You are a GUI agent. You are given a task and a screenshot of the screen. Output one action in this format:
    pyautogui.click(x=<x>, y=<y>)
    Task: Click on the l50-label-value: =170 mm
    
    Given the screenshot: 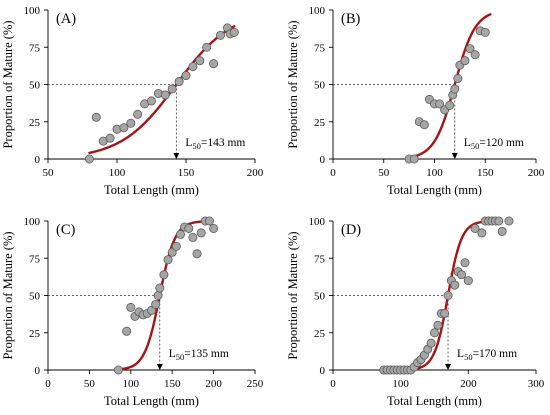 What is the action you would take?
    pyautogui.click(x=495, y=354)
    